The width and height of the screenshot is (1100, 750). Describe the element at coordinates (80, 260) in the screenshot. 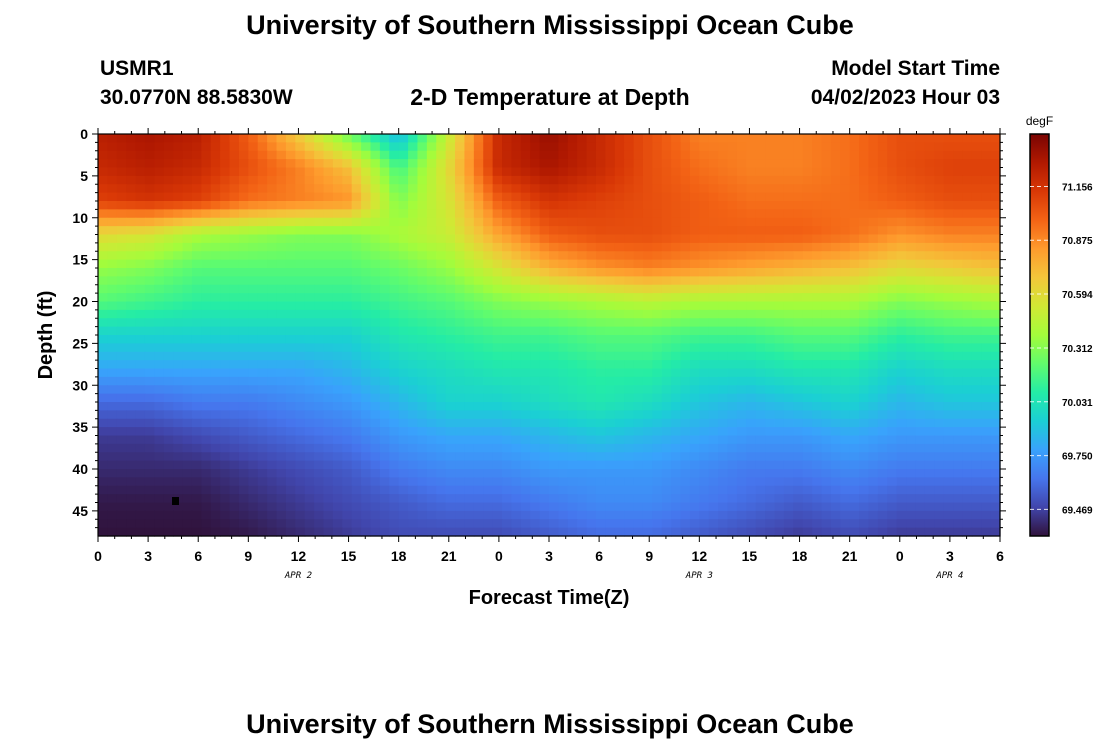

I see `y-tick-label: 15` at that location.